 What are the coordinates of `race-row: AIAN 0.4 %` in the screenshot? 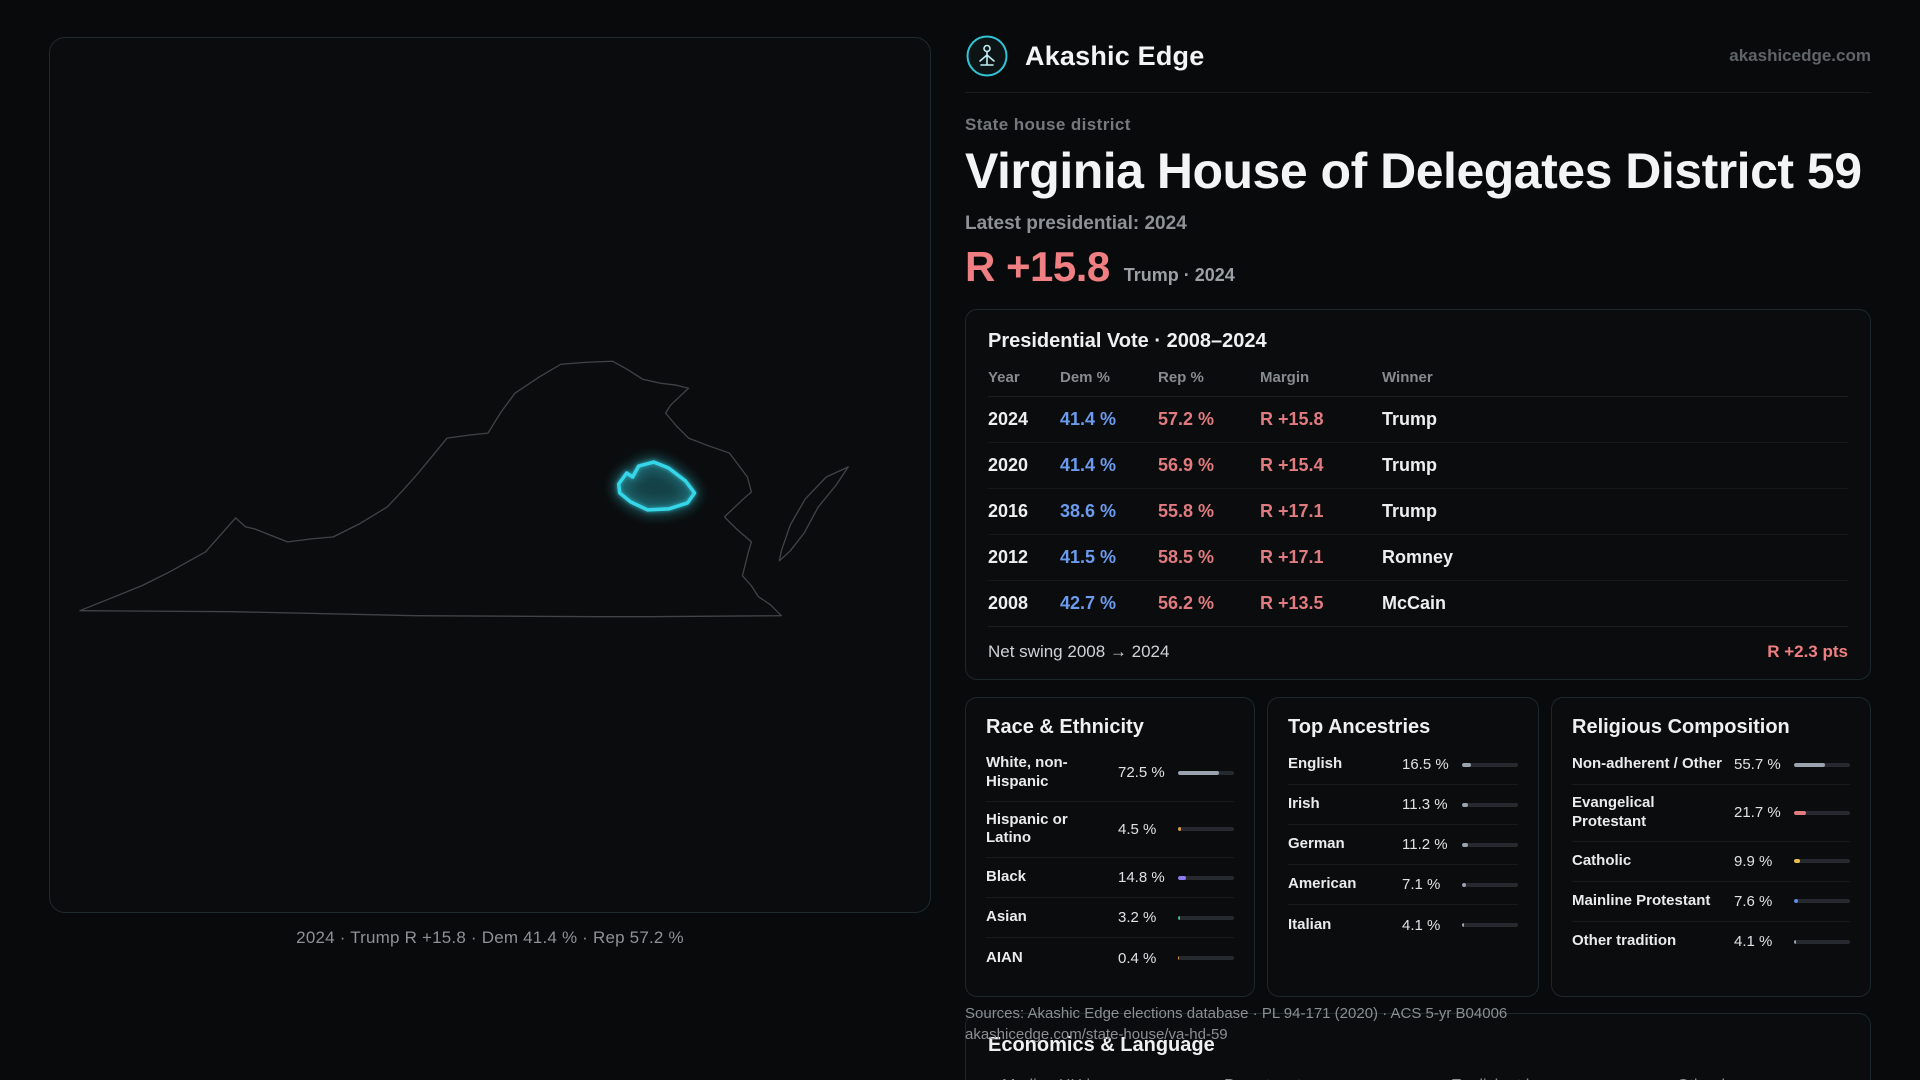 It's located at (1110, 958).